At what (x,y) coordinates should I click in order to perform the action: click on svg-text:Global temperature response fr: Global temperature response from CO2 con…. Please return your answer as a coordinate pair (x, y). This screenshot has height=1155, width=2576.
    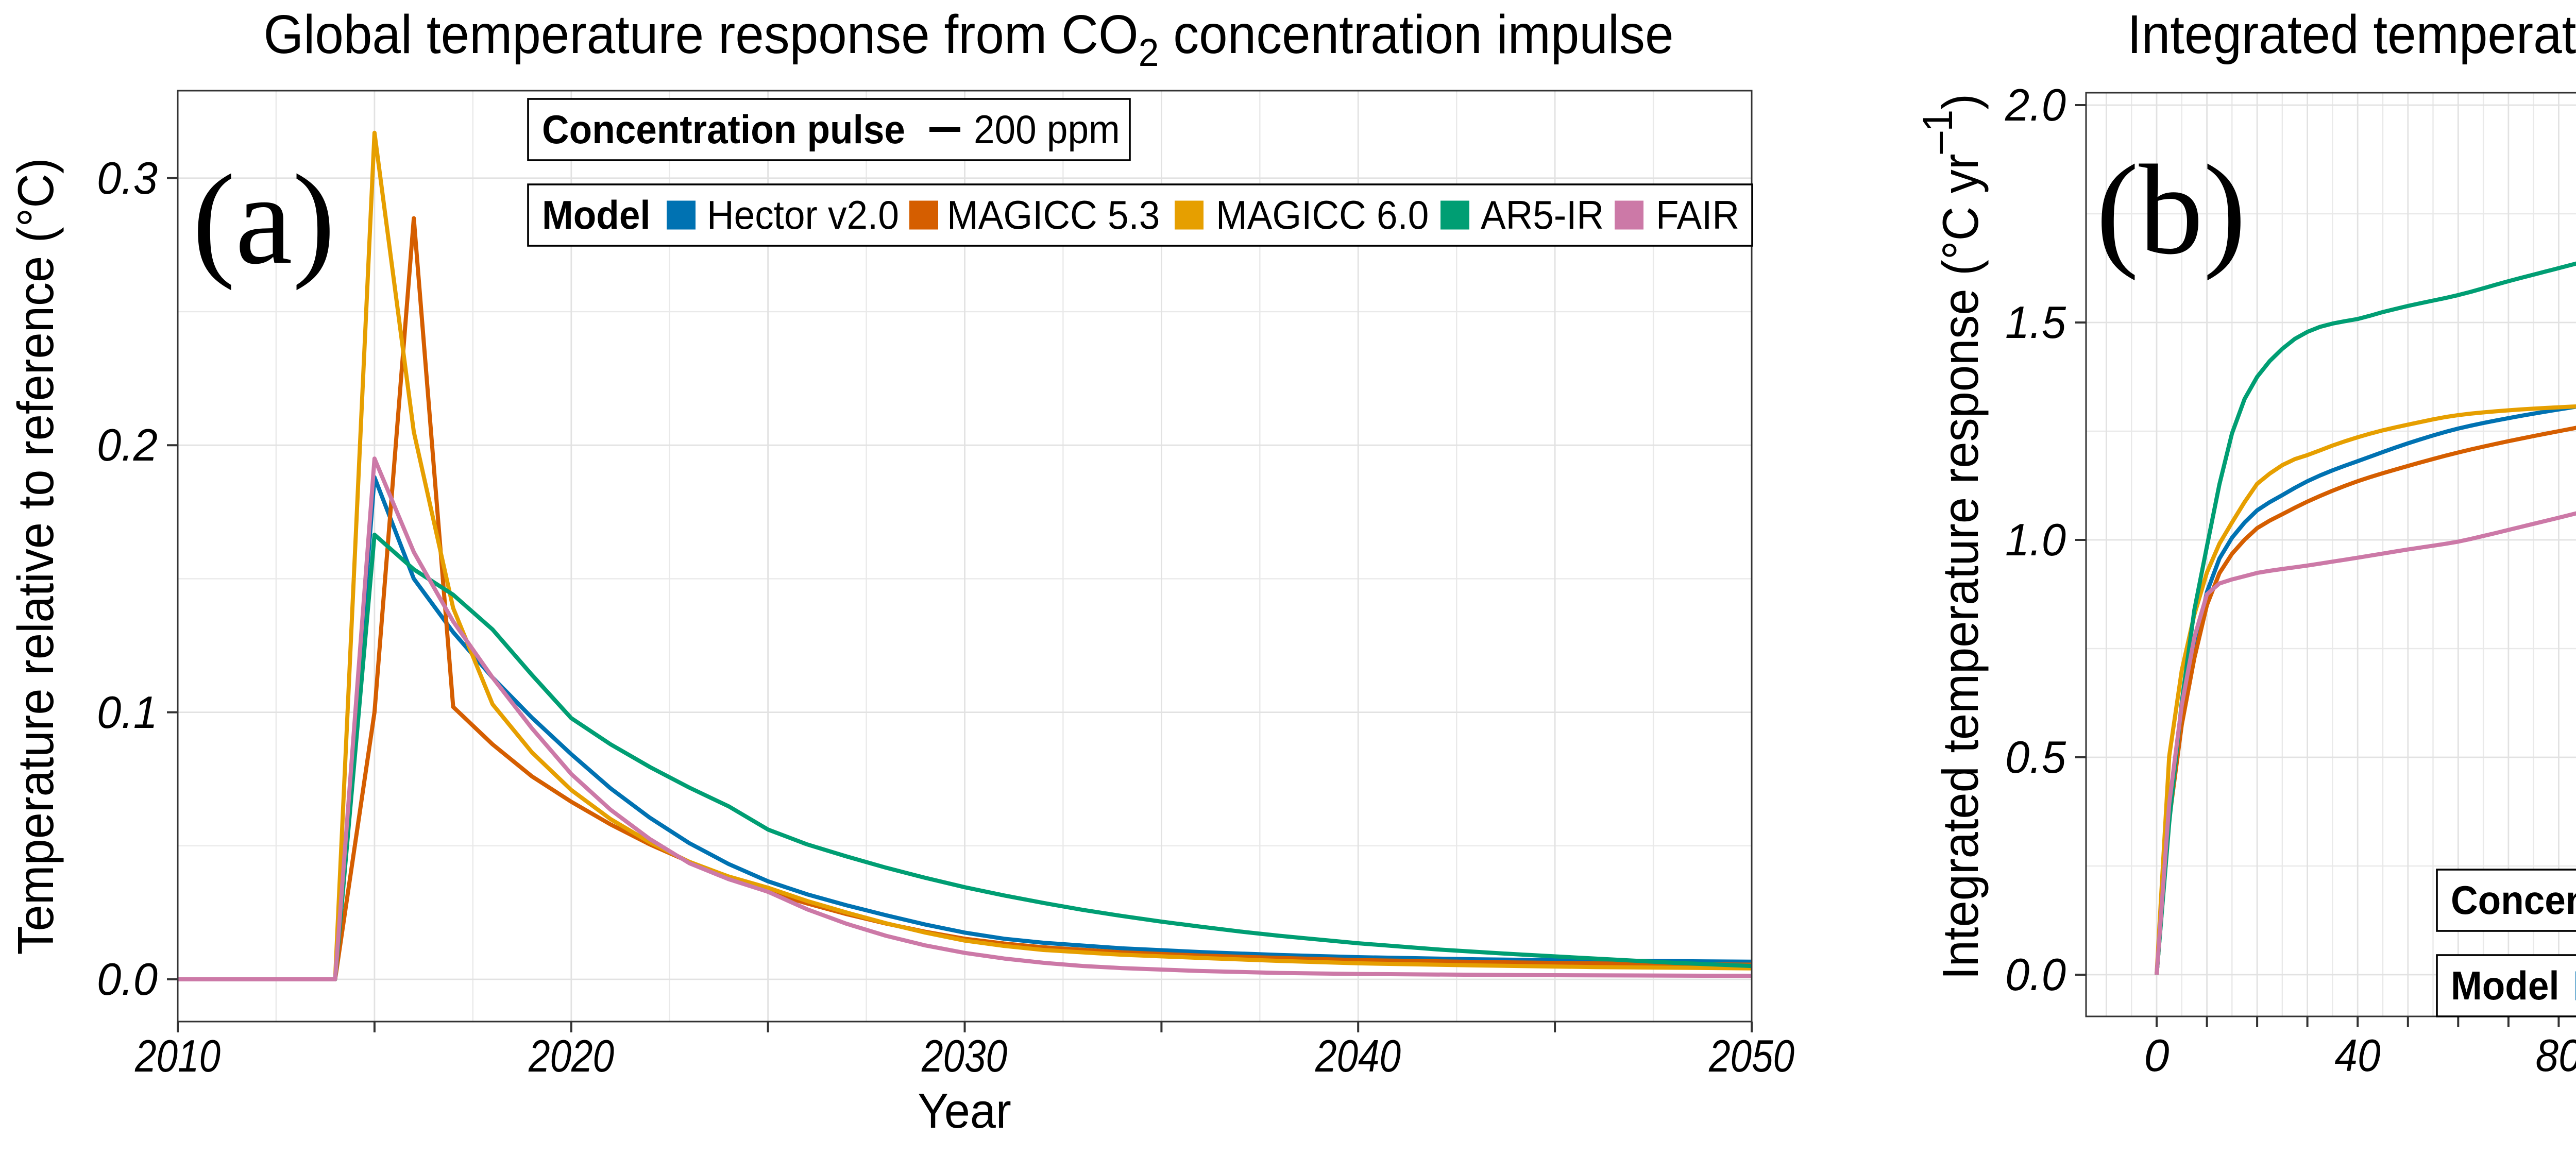
    Looking at the image, I should click on (968, 39).